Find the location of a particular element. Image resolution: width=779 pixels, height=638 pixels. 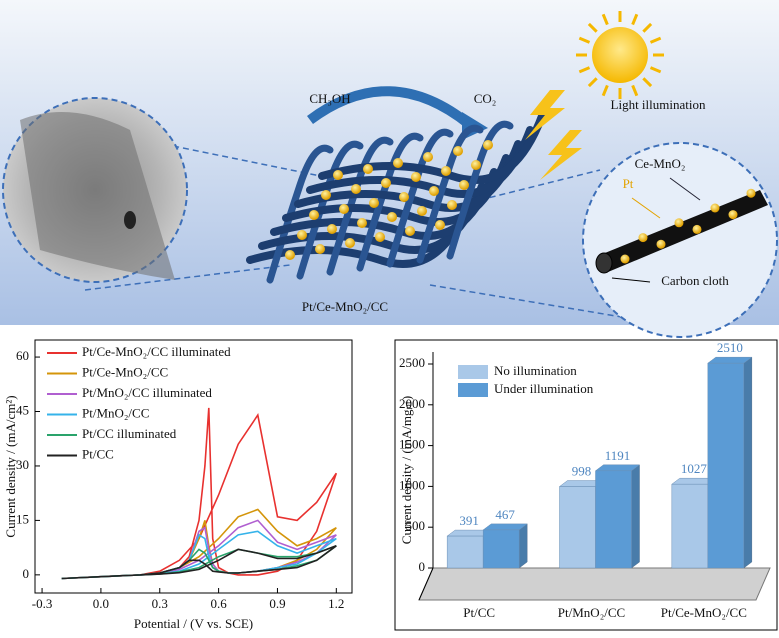

x-tick-label: Pt/CC is located at coordinates (479, 612).